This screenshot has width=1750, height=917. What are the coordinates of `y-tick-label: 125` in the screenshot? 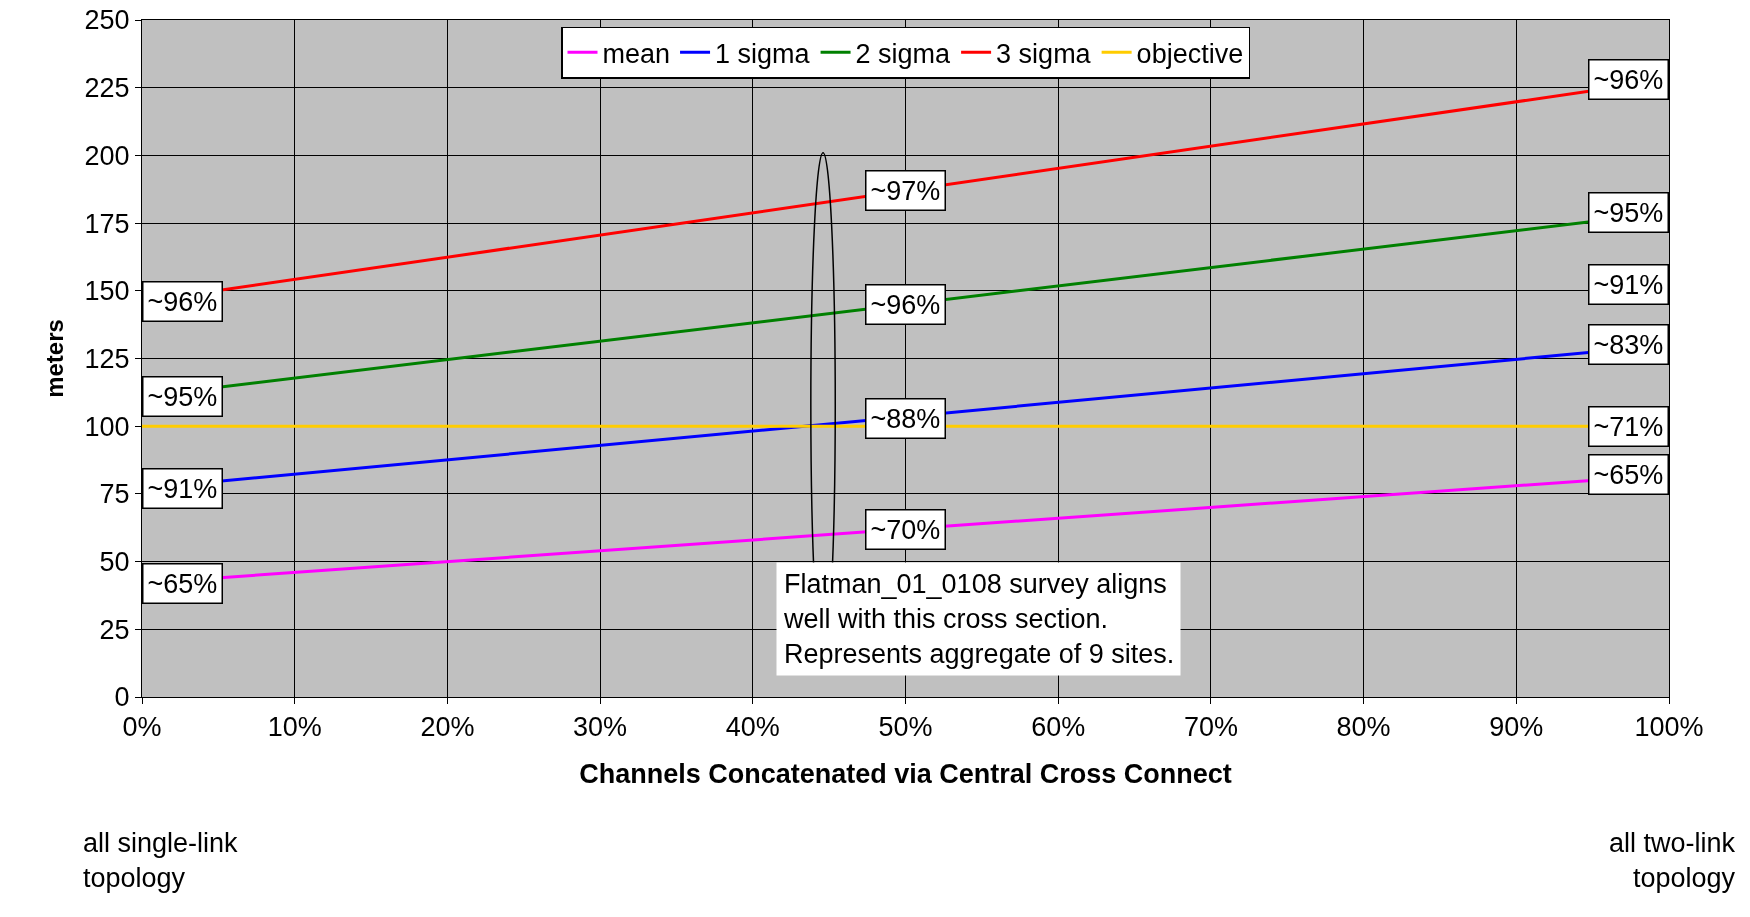 It's located at (107, 358).